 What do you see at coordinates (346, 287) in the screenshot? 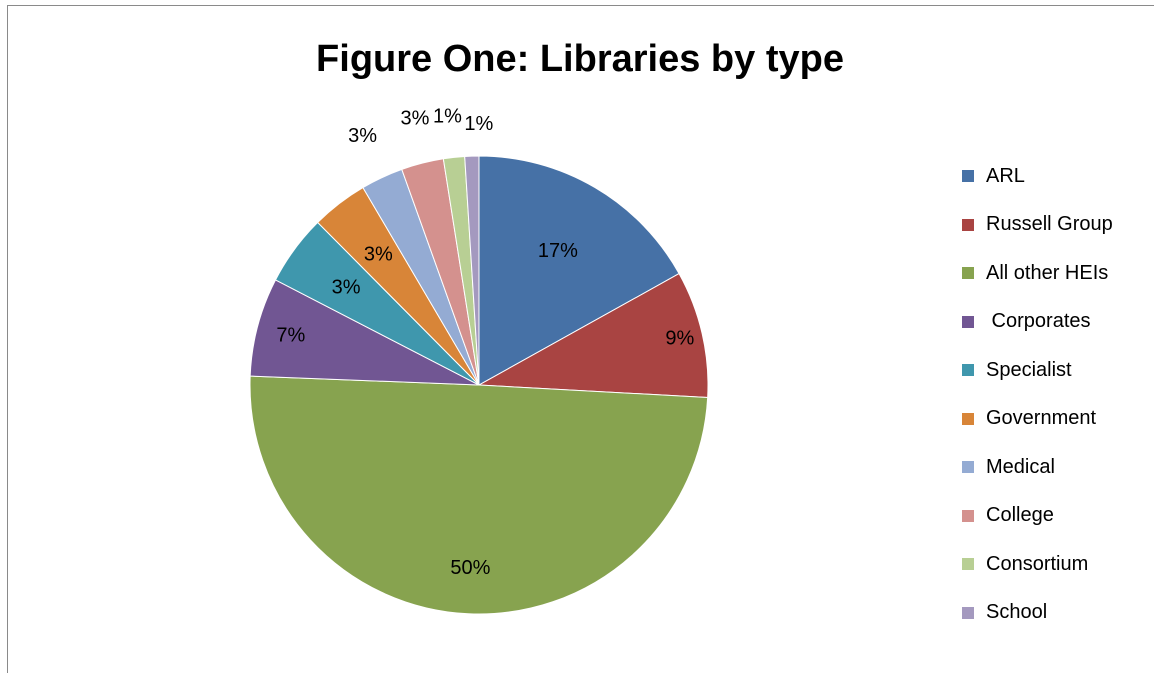
I see `data-label-specialist: 3%` at bounding box center [346, 287].